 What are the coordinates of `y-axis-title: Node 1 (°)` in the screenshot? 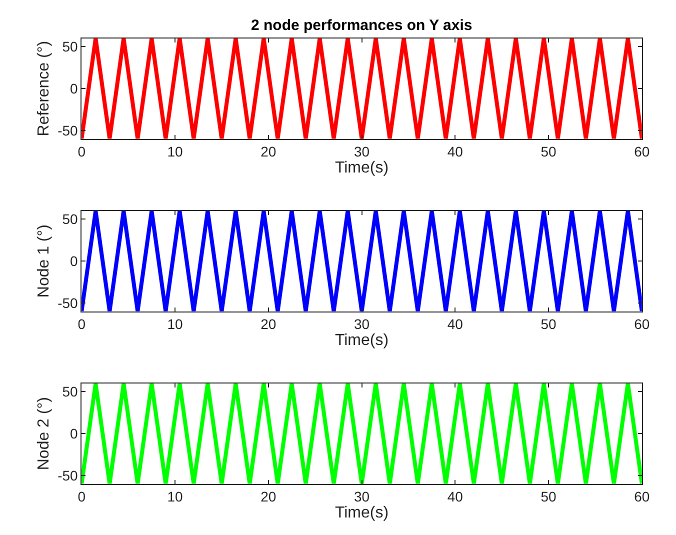 It's located at (43, 261).